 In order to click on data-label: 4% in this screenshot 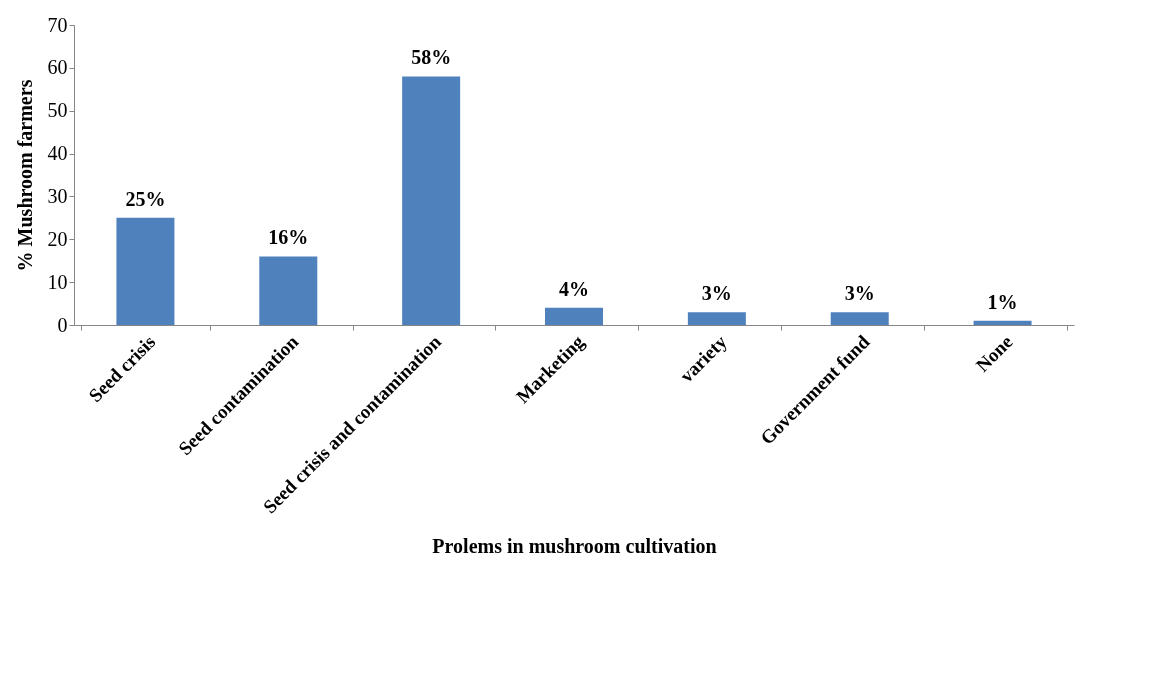, I will do `click(574, 288)`.